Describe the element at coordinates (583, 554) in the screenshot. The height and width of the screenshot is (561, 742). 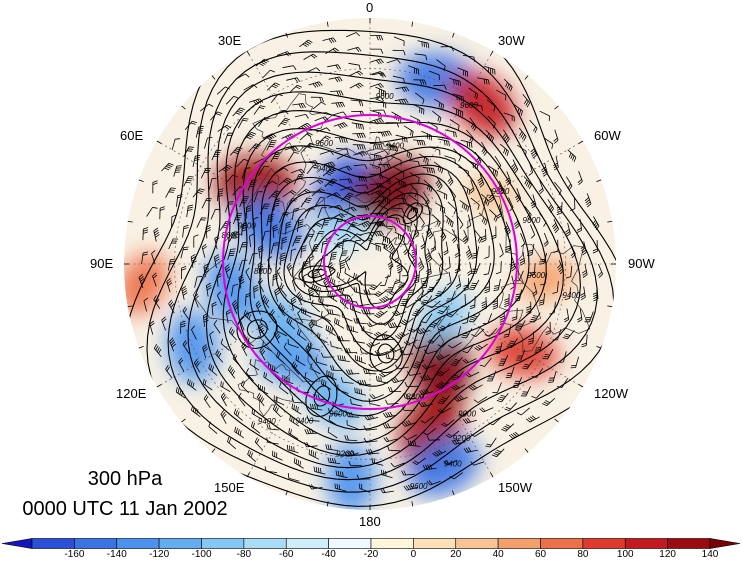
I see `colorbar-tick-label: 80` at that location.